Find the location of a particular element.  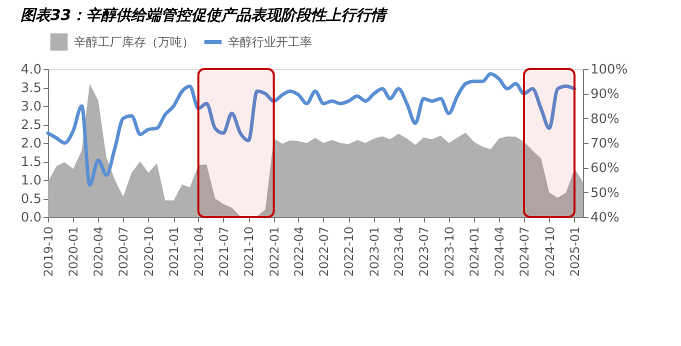

y2-tick-label: 50% is located at coordinates (605, 193).